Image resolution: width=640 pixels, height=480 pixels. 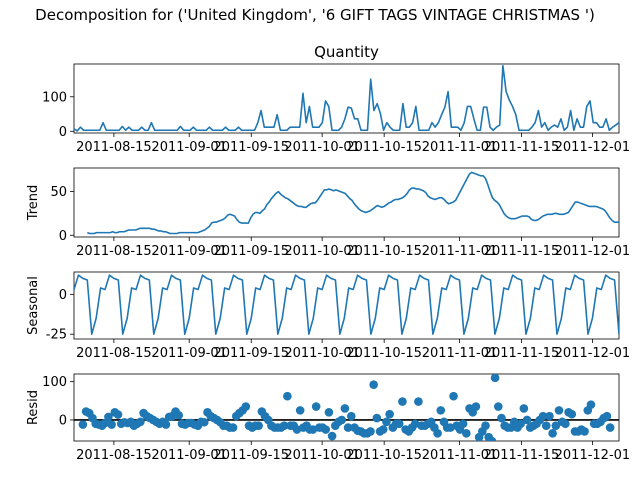 I want to click on y-tick-label: 100, so click(x=54, y=97).